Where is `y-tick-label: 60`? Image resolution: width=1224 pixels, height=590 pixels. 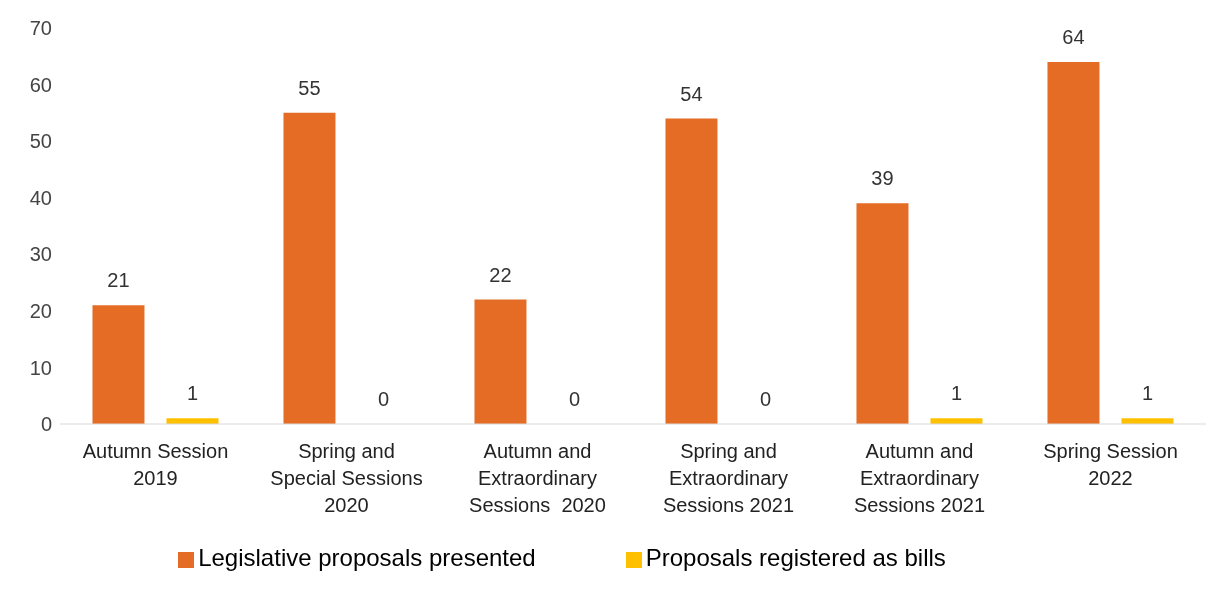
y-tick-label: 60 is located at coordinates (40, 84).